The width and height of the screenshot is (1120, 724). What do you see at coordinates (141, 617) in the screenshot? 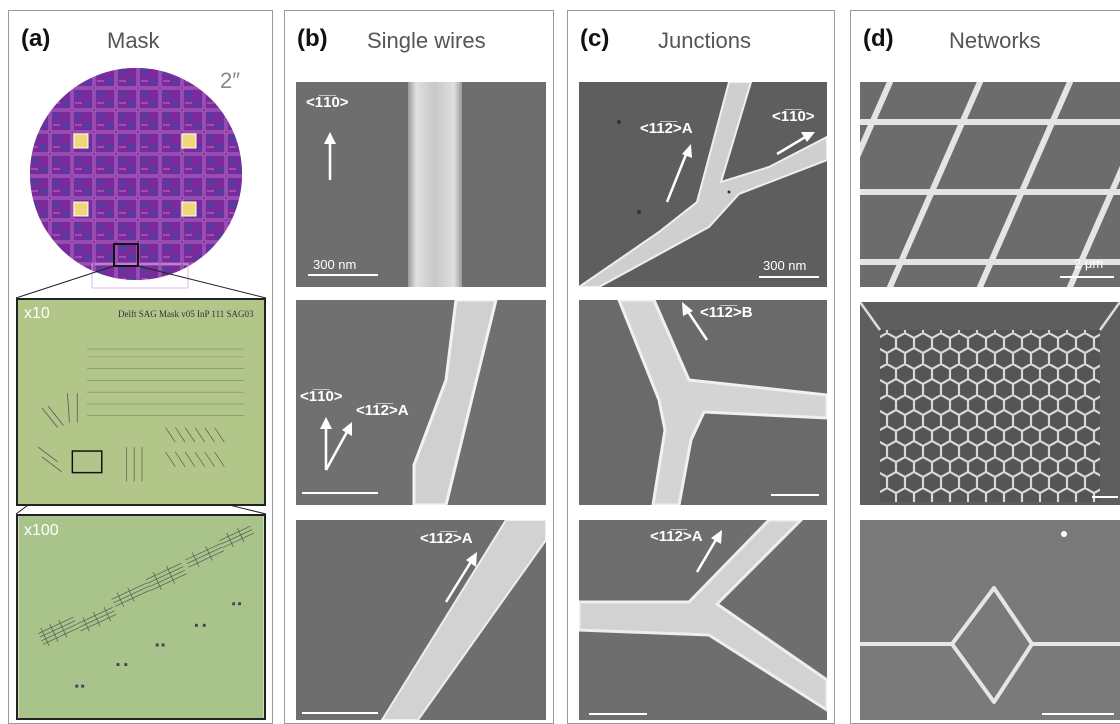
I see `mask-x100-image` at bounding box center [141, 617].